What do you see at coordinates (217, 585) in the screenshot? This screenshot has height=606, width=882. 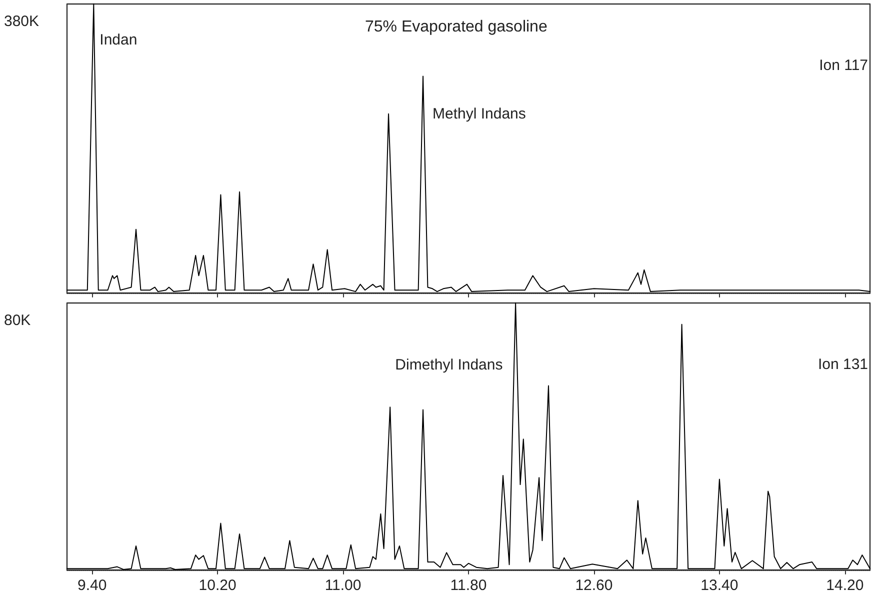 I see `x-tick-label: 10.20` at bounding box center [217, 585].